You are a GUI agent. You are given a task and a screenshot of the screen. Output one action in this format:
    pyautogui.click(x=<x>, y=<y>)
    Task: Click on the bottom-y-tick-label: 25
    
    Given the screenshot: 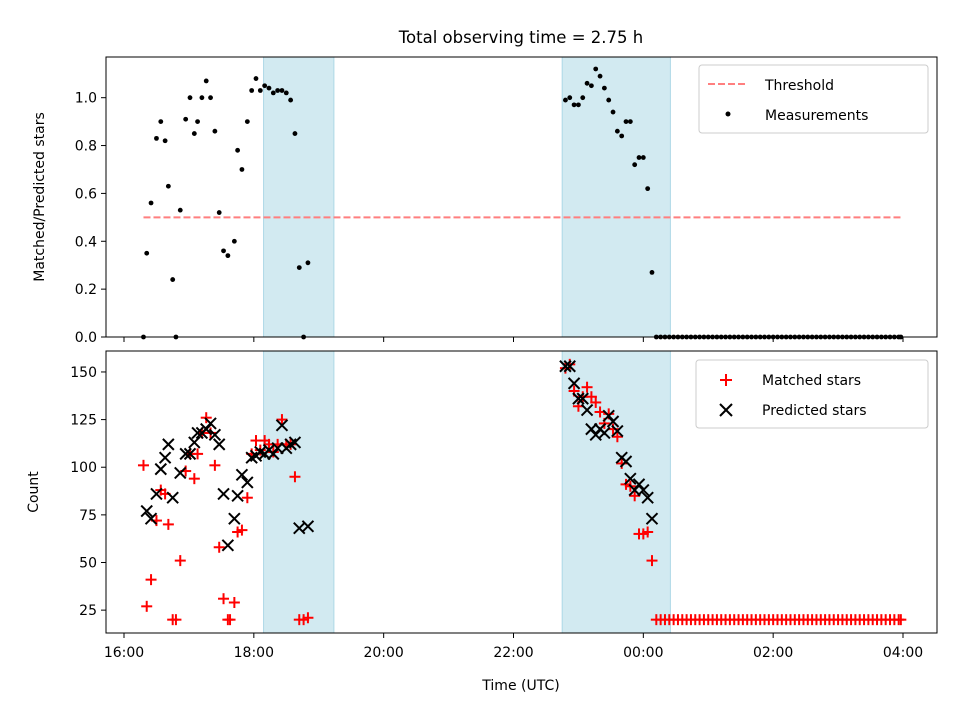 What is the action you would take?
    pyautogui.click(x=88, y=611)
    